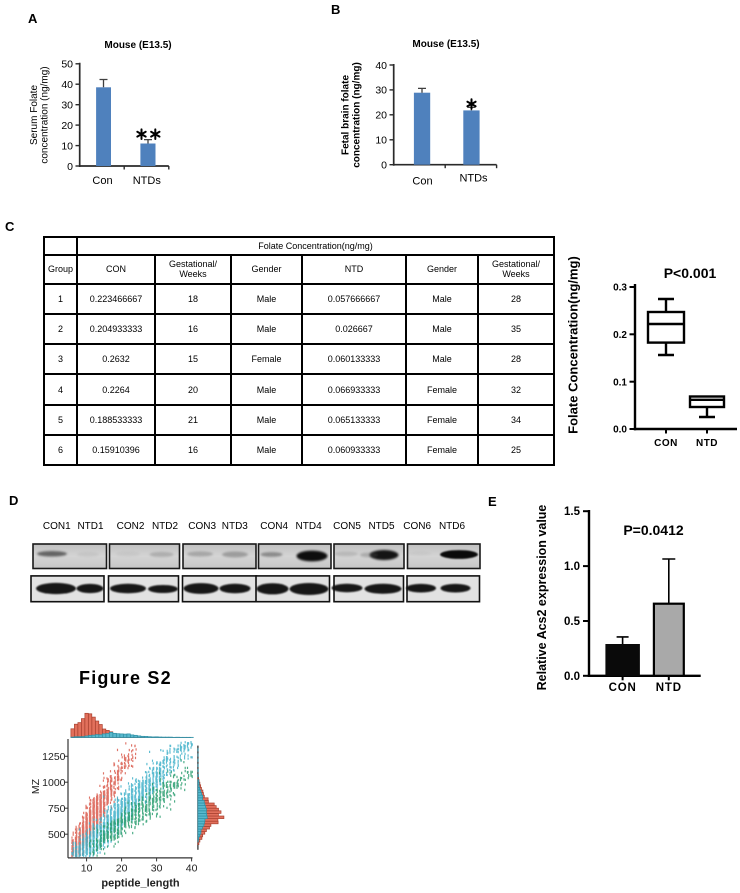 This screenshot has width=740, height=893. I want to click on svg-text: 750, so click(57, 809).